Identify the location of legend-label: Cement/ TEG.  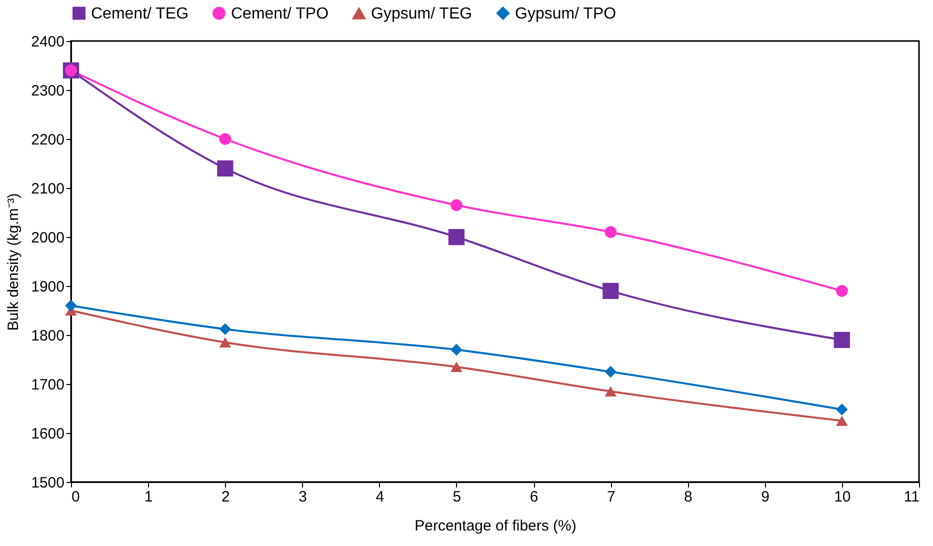
(140, 13).